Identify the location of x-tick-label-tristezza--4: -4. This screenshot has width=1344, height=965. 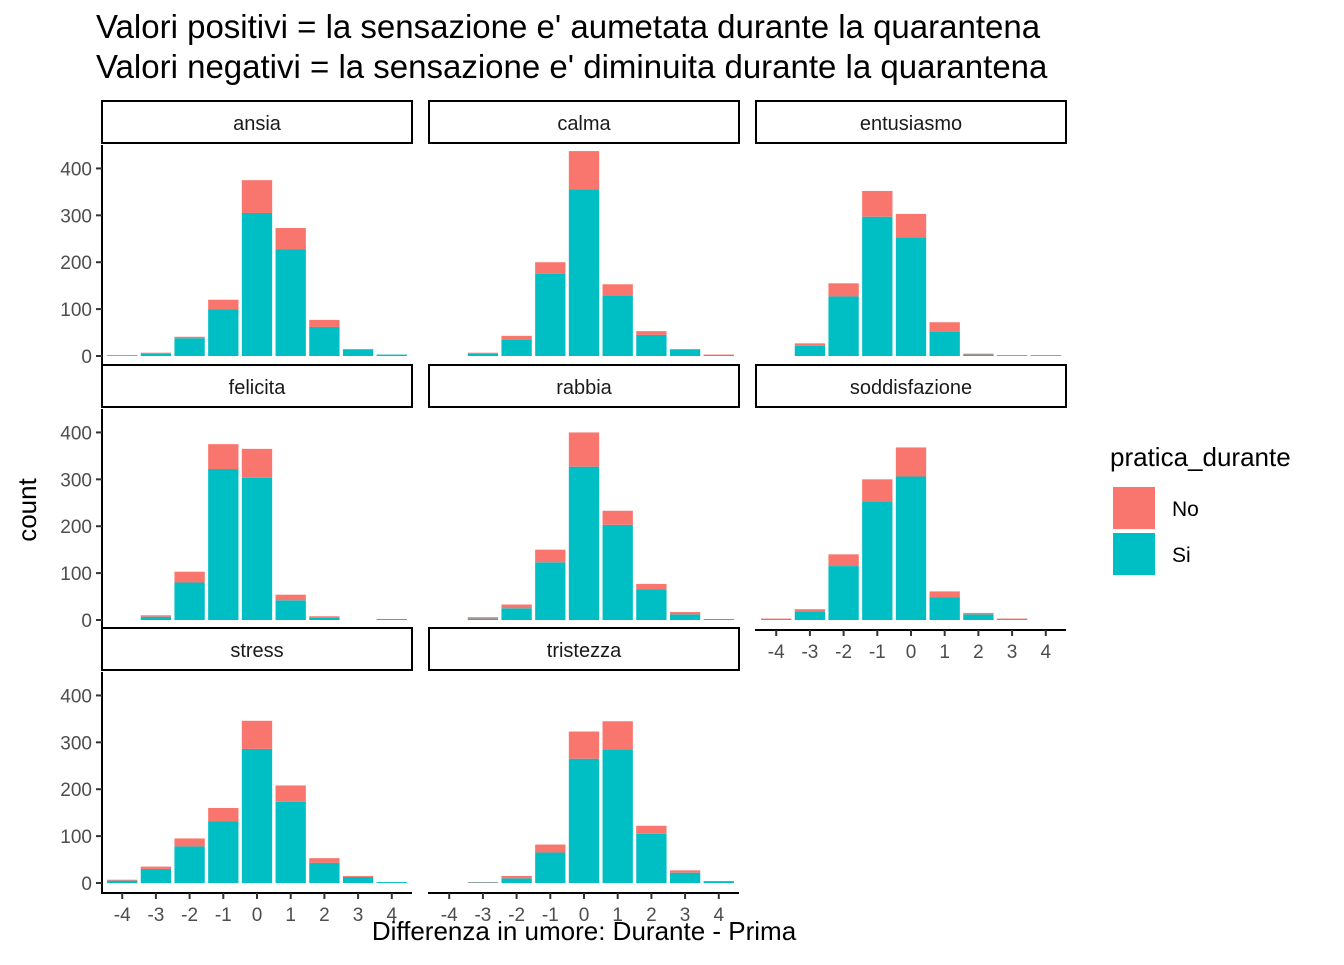
(449, 915).